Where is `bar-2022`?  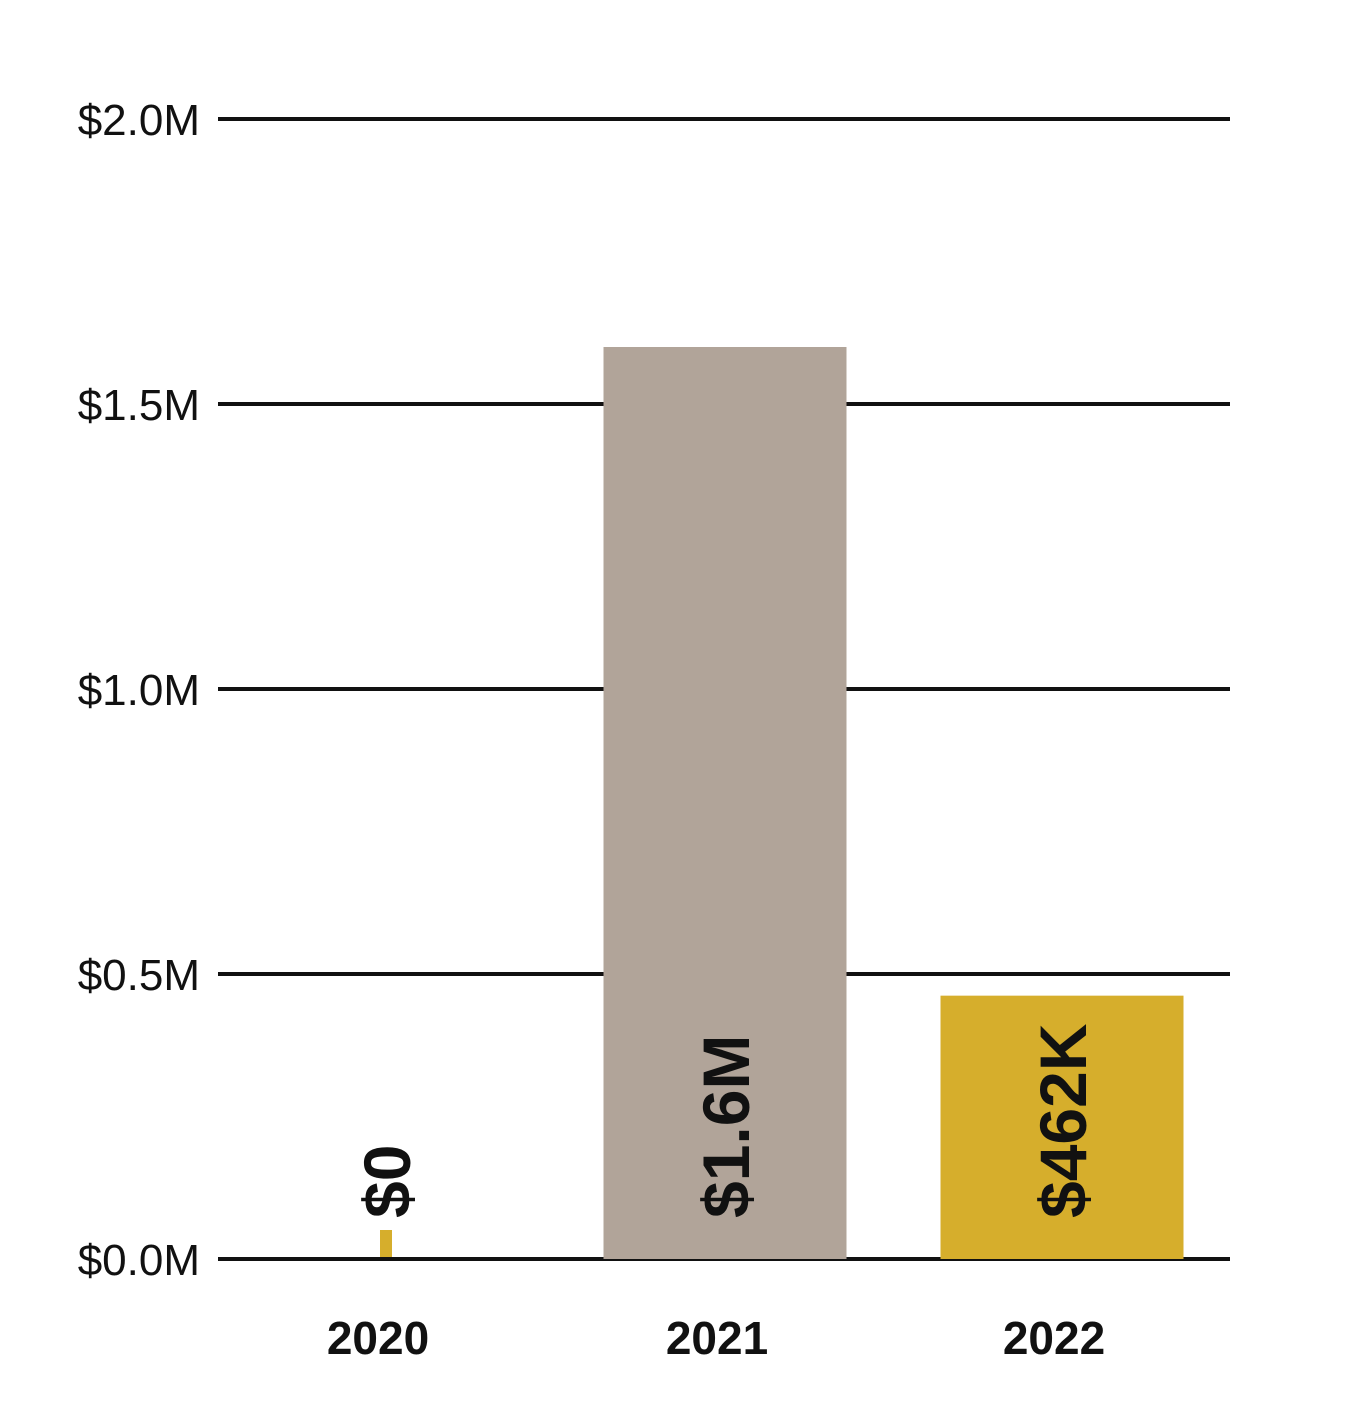 bar-2022 is located at coordinates (1062, 1127).